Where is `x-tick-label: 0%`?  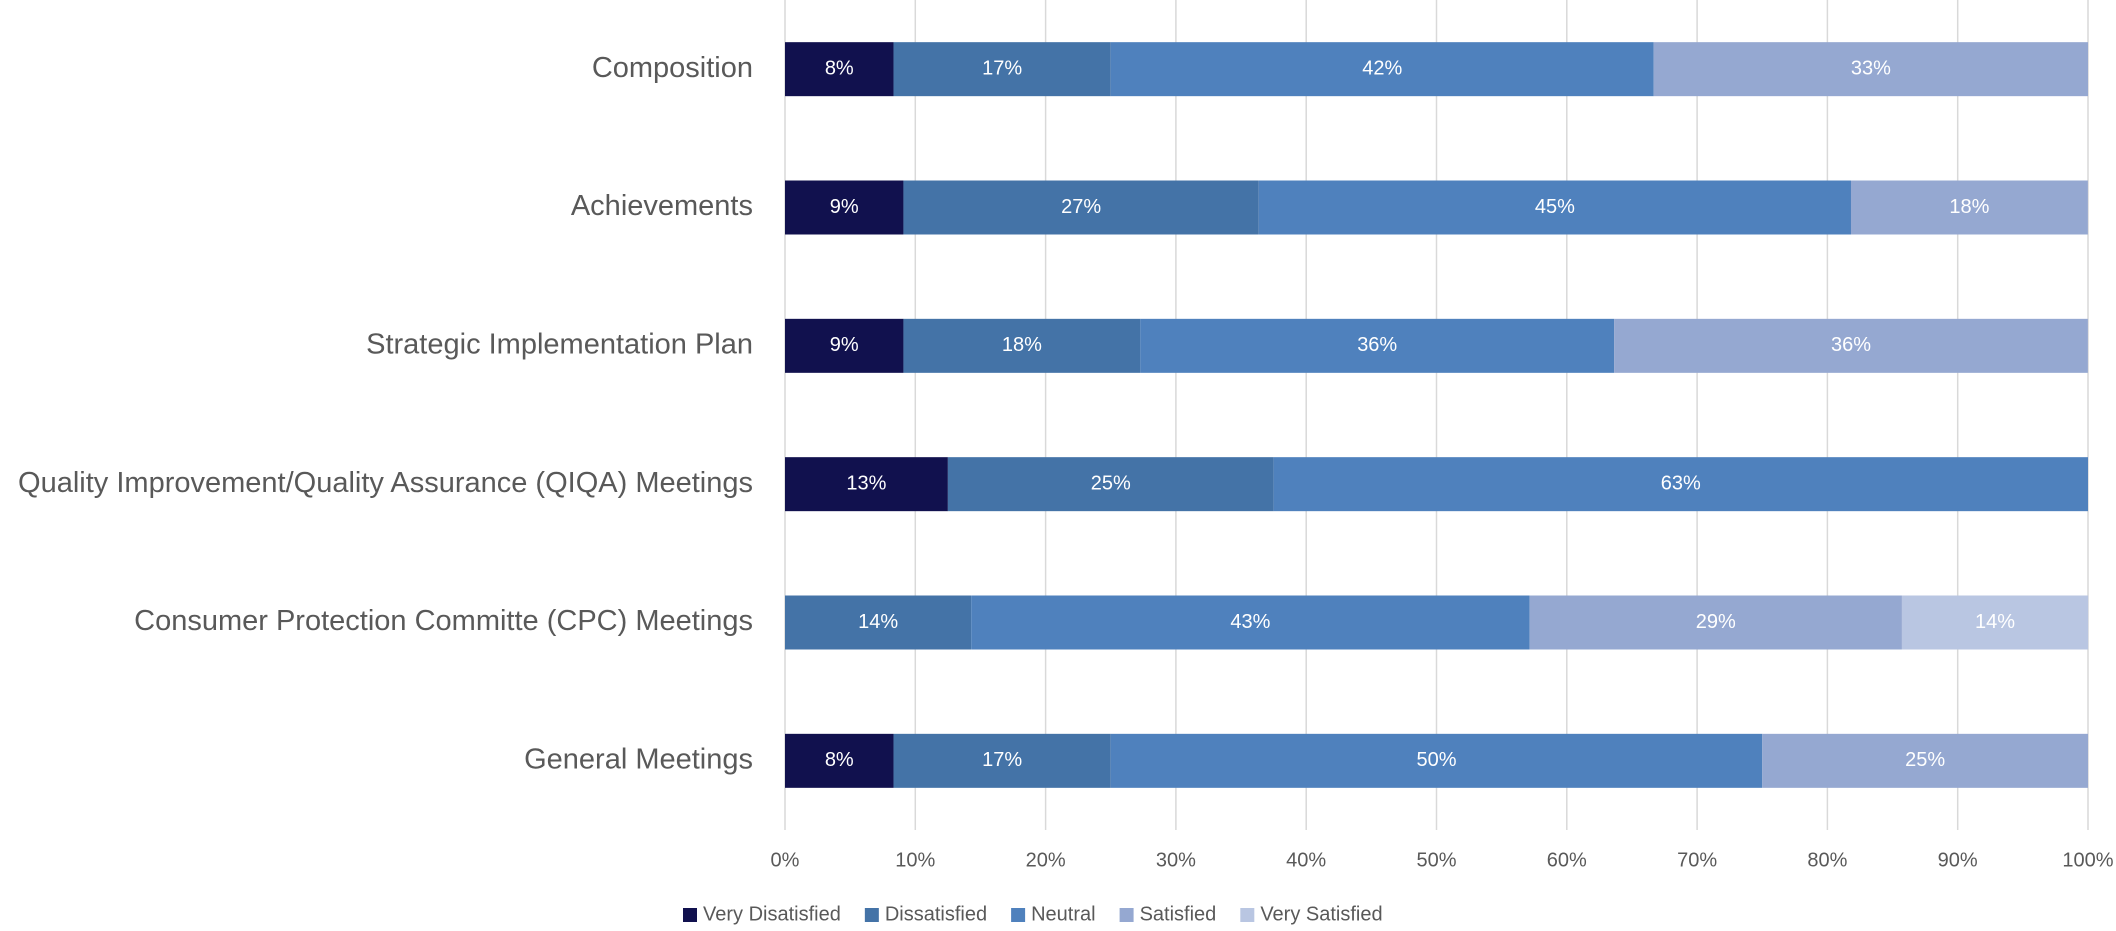
x-tick-label: 0% is located at coordinates (785, 860).